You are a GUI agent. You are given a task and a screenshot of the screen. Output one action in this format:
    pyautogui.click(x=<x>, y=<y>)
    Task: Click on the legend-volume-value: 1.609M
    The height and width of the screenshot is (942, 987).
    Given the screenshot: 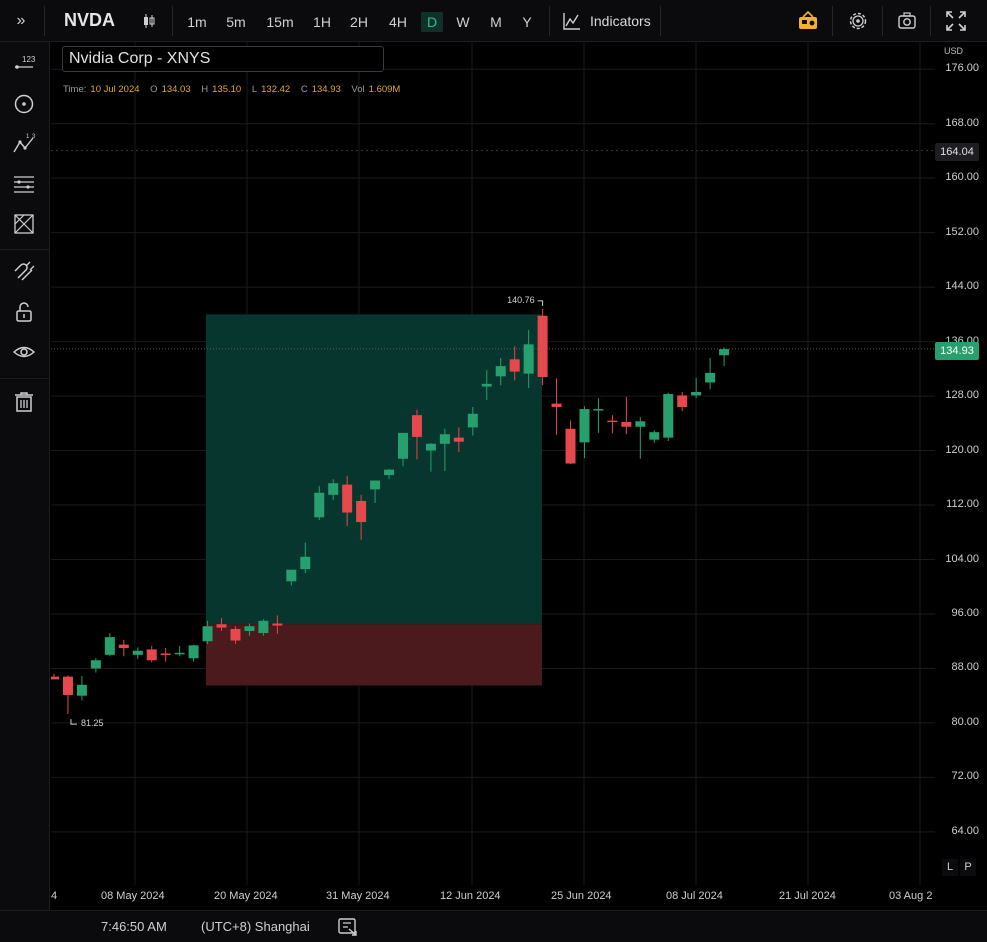 What is the action you would take?
    pyautogui.click(x=384, y=89)
    